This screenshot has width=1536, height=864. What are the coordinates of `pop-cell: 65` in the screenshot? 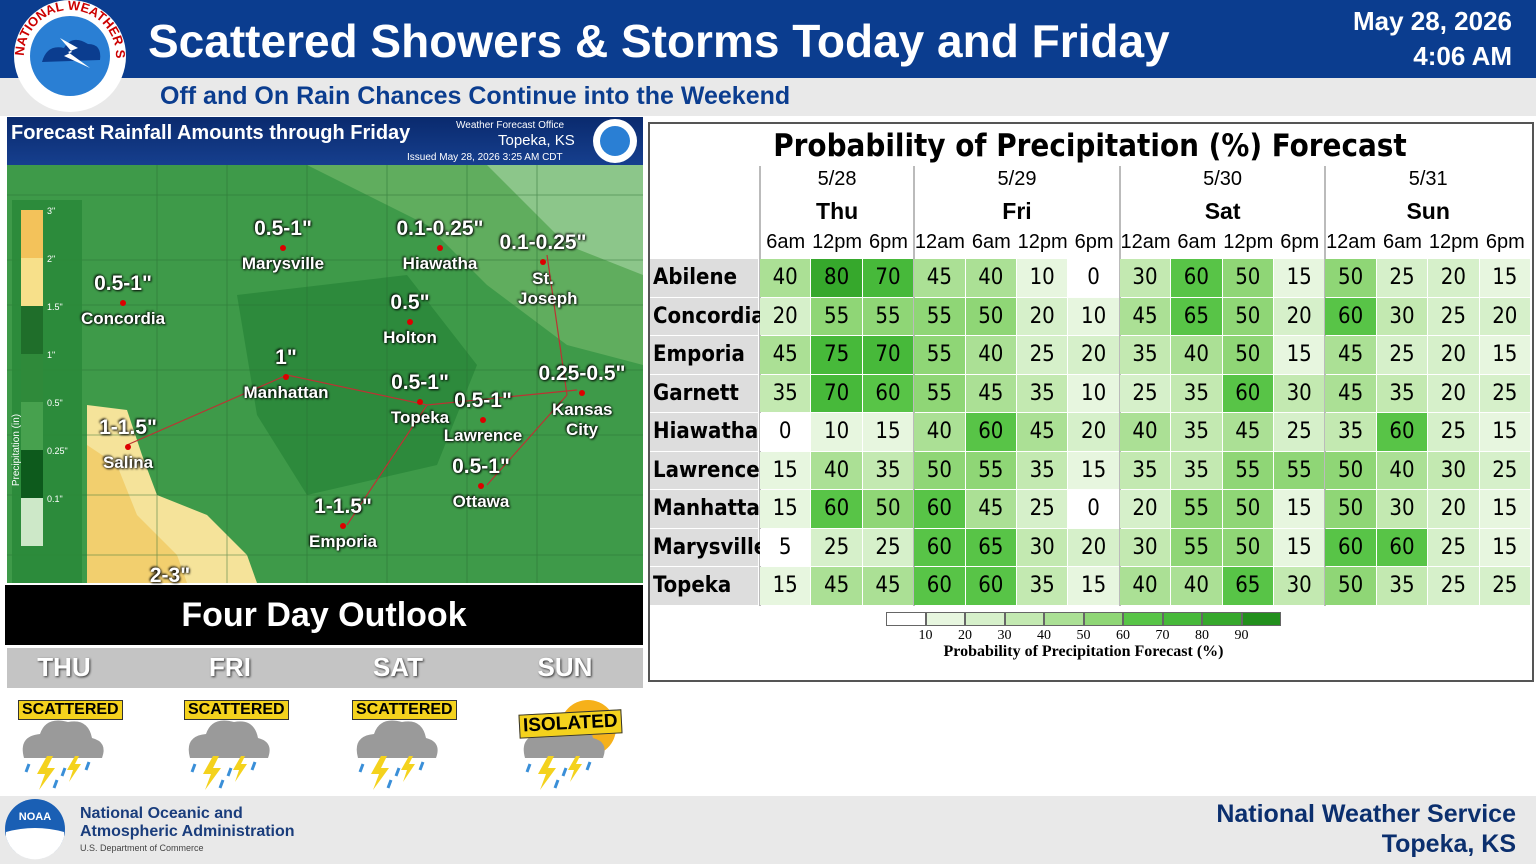 It's located at (990, 547).